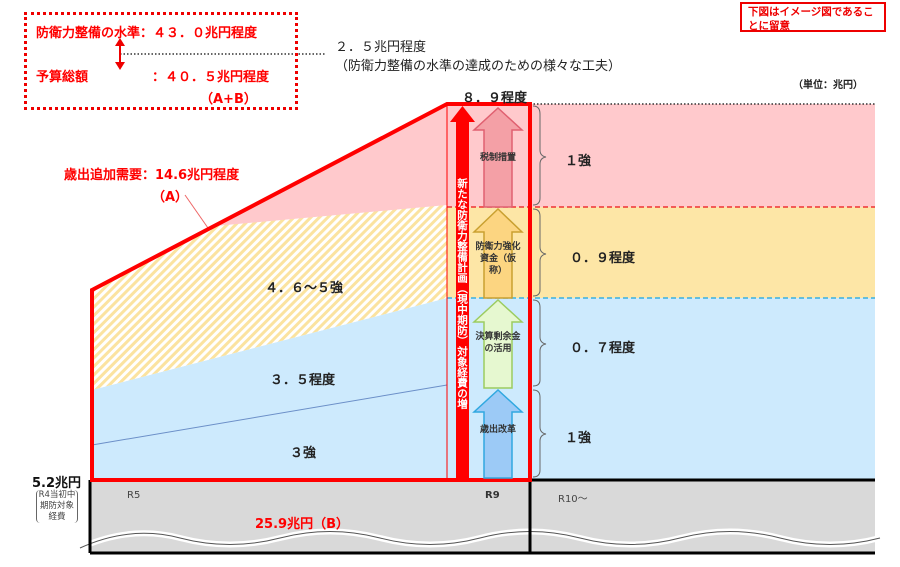  What do you see at coordinates (603, 258) in the screenshot?
I see `source-amount-fund: ０．９程度` at bounding box center [603, 258].